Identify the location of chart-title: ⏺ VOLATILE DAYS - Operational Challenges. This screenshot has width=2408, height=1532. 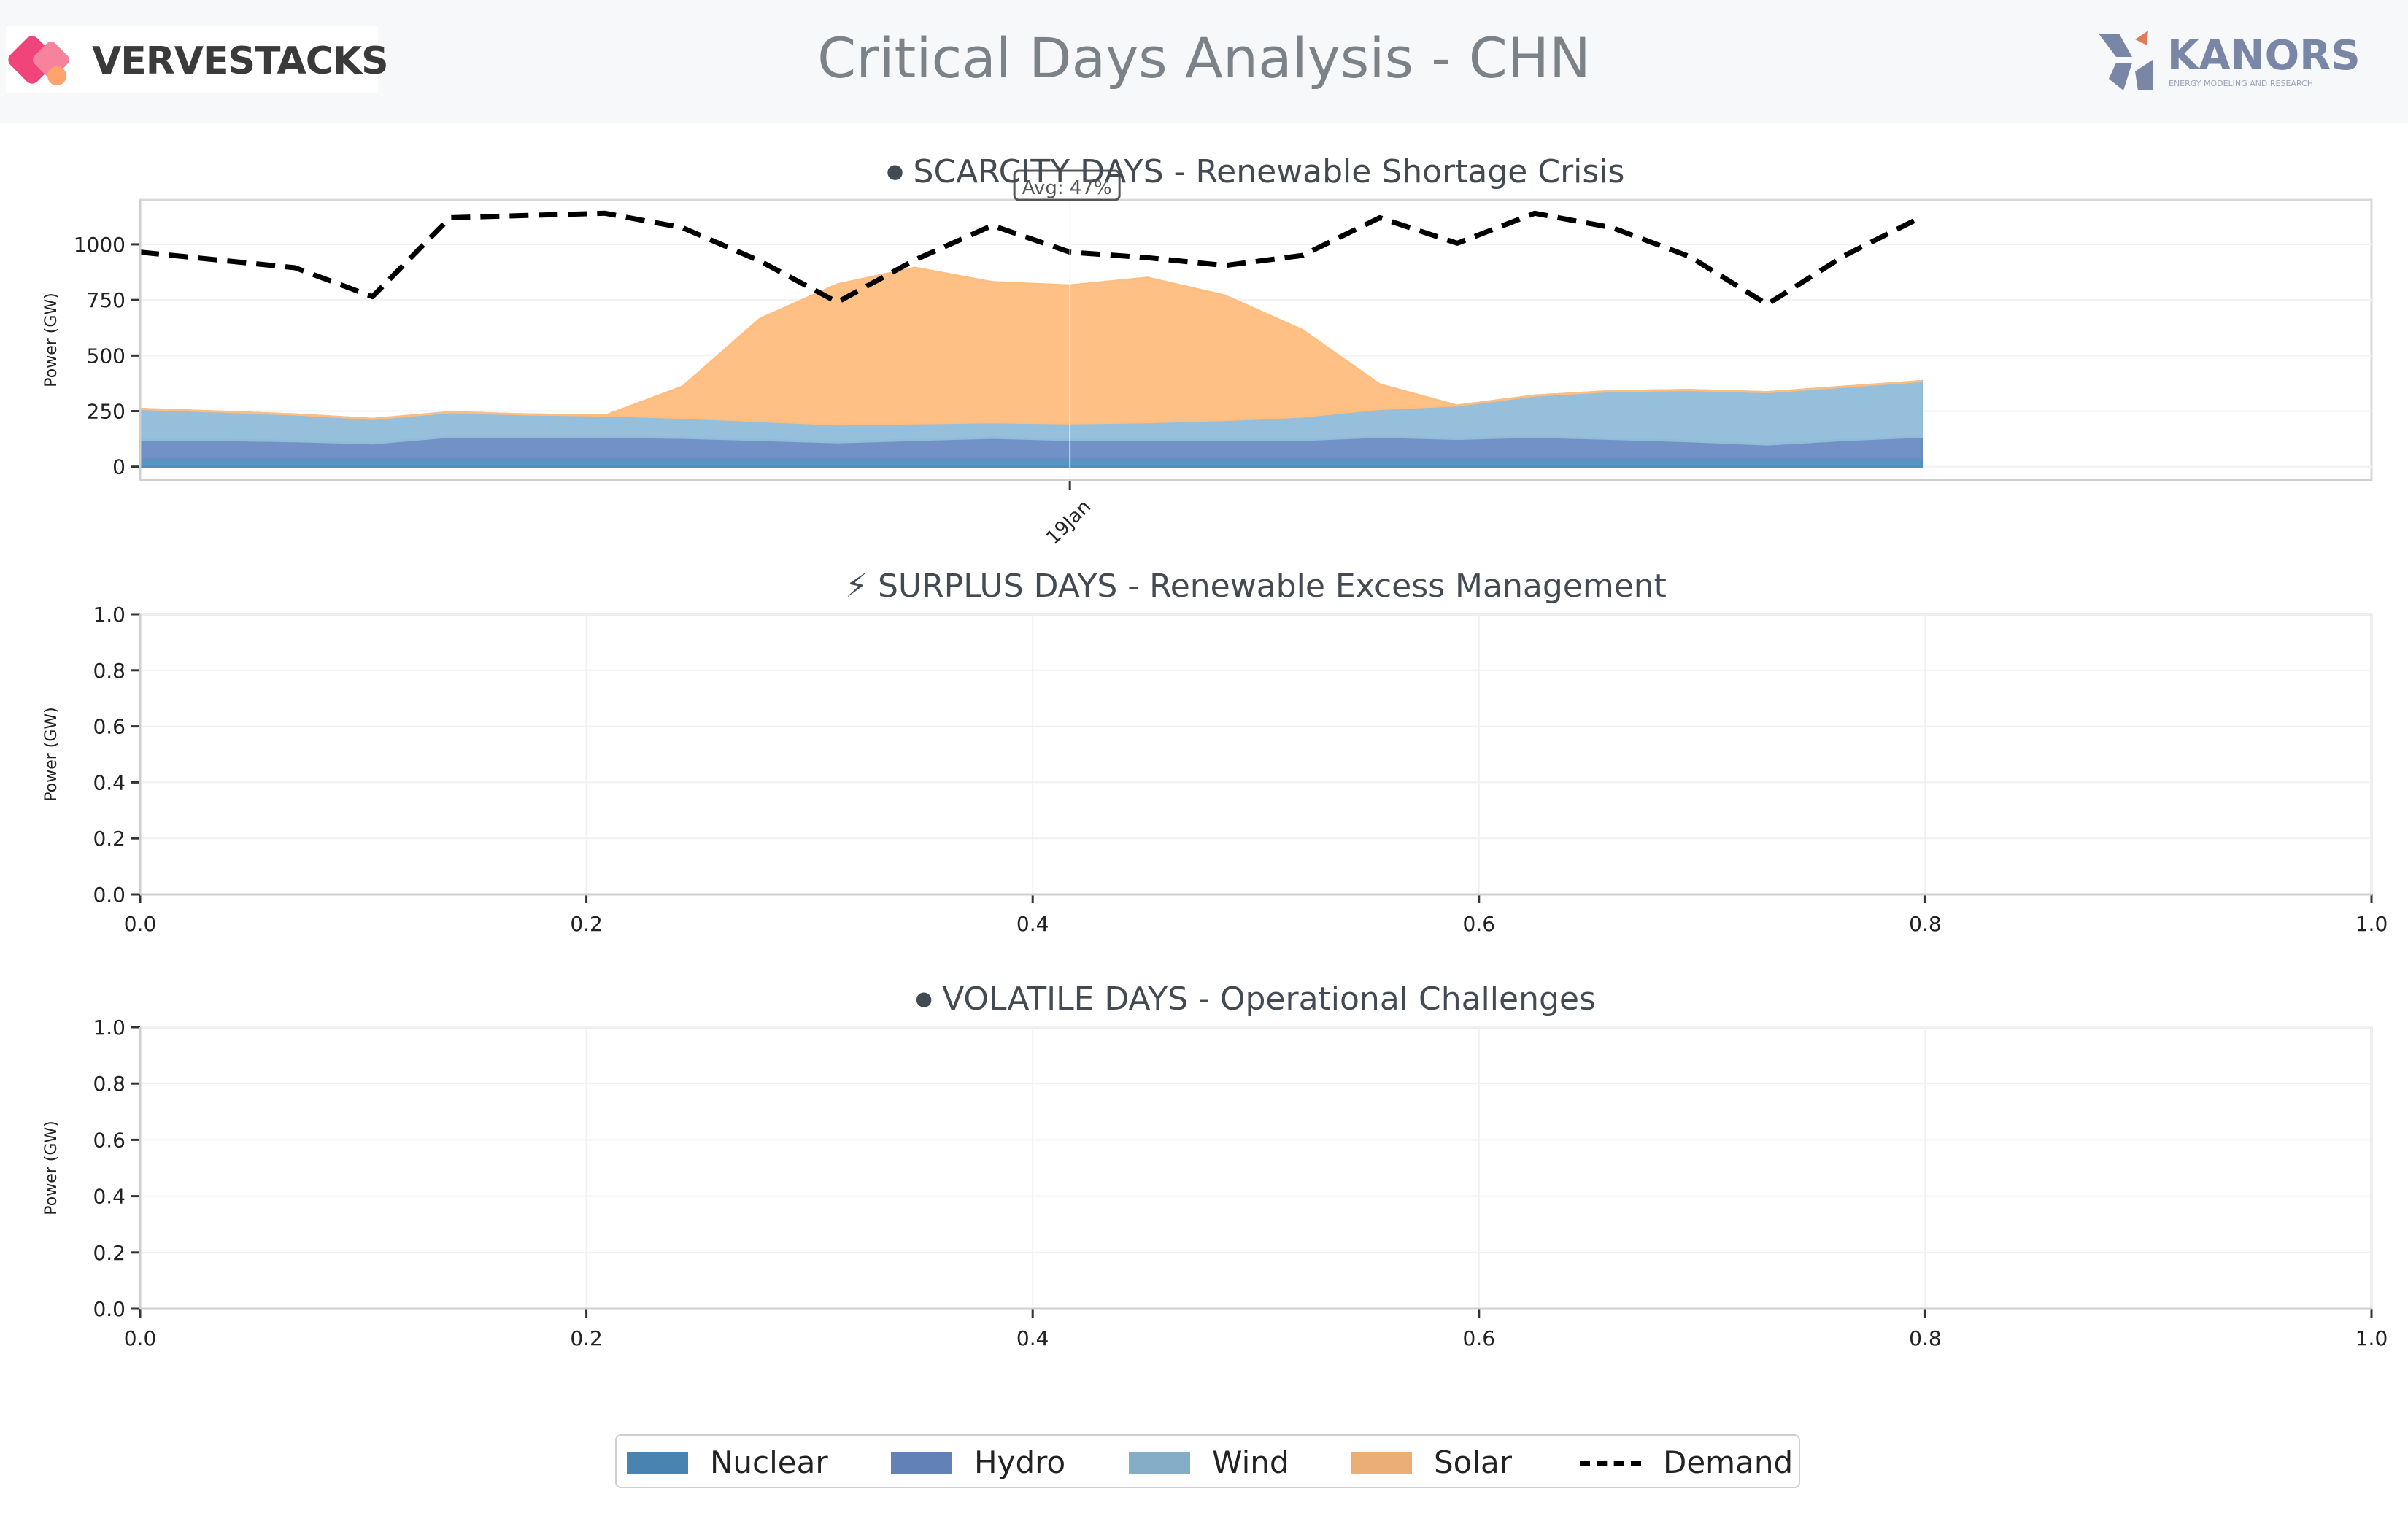
(1256, 999).